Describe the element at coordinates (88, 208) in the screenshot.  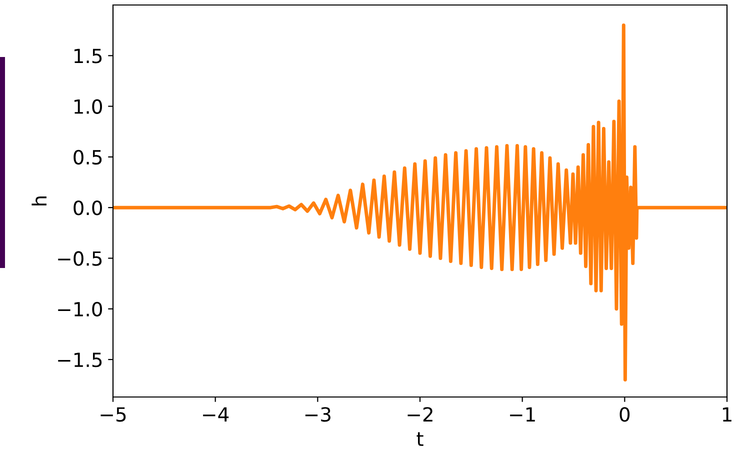
I see `y-tick-label: 0.0` at that location.